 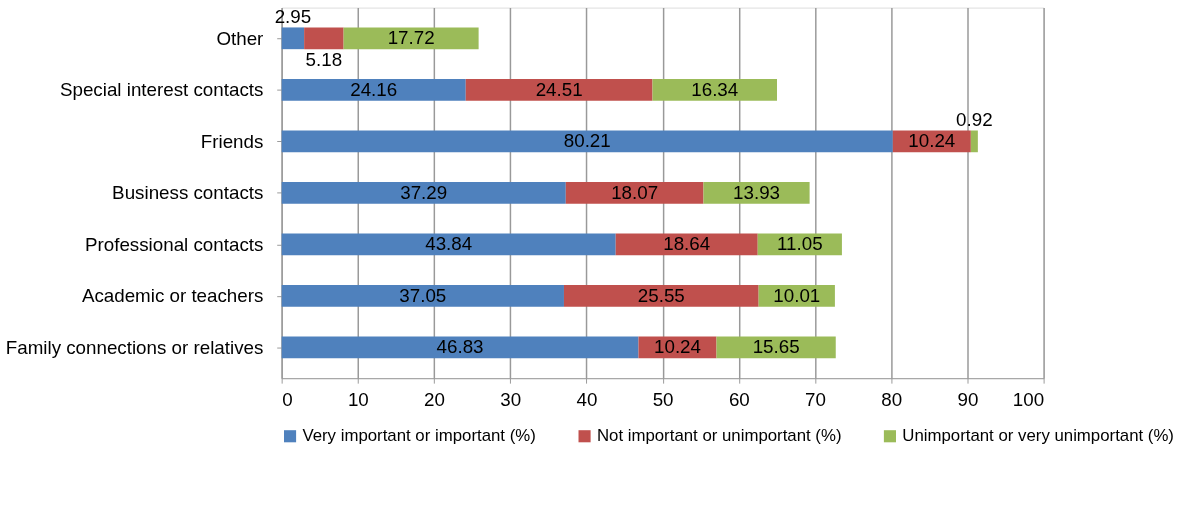 What do you see at coordinates (358, 400) in the screenshot?
I see `x-tick-label: 10` at bounding box center [358, 400].